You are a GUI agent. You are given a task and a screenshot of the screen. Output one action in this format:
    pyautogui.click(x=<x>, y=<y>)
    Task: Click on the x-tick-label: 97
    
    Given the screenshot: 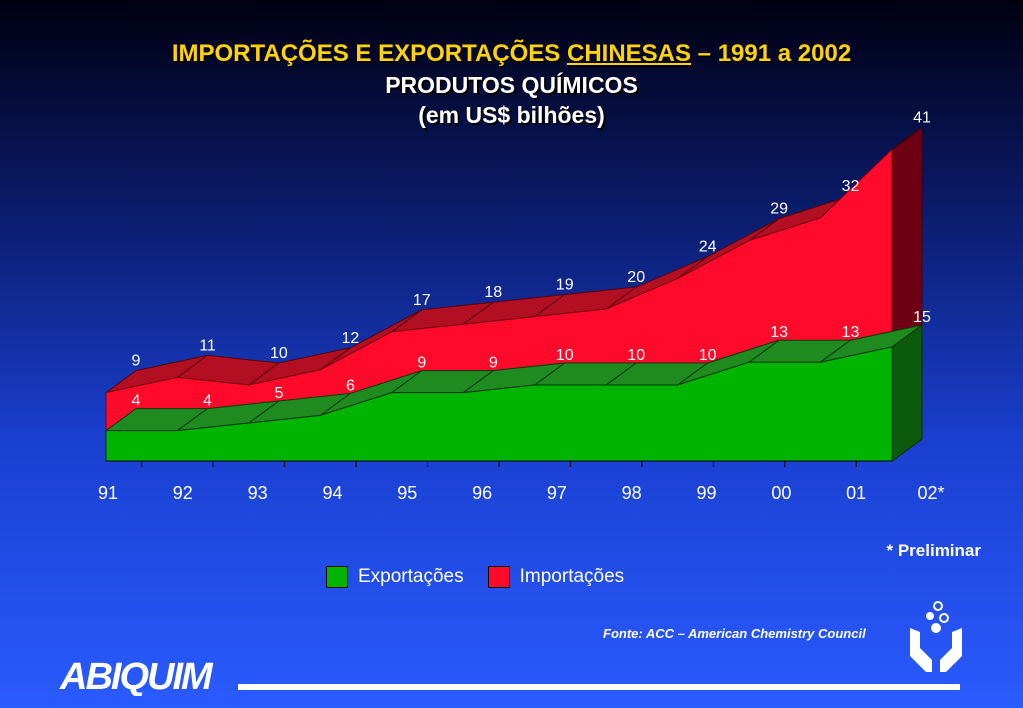 What is the action you would take?
    pyautogui.click(x=557, y=493)
    